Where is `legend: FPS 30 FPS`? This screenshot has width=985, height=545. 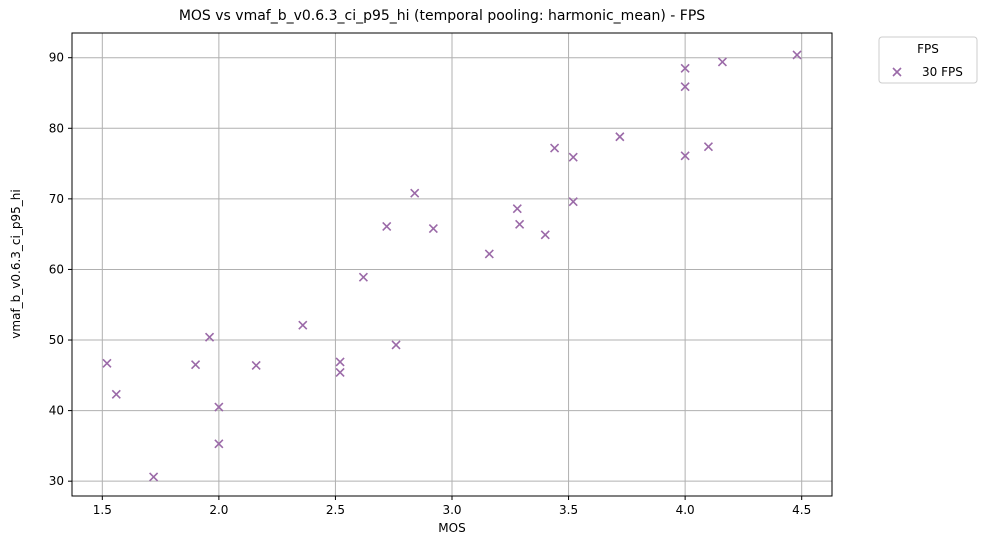
legend: FPS 30 FPS is located at coordinates (928, 60).